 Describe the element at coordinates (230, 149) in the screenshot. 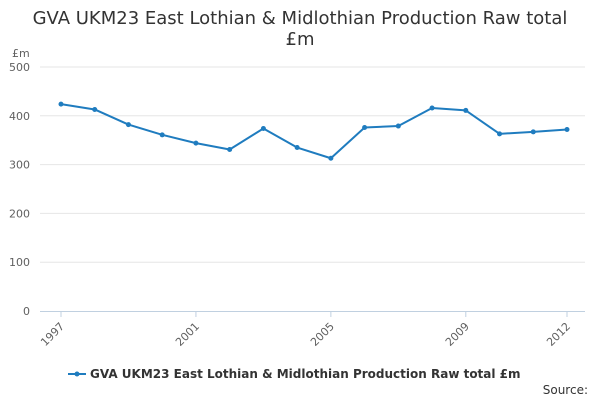

I see `data-point-2002` at that location.